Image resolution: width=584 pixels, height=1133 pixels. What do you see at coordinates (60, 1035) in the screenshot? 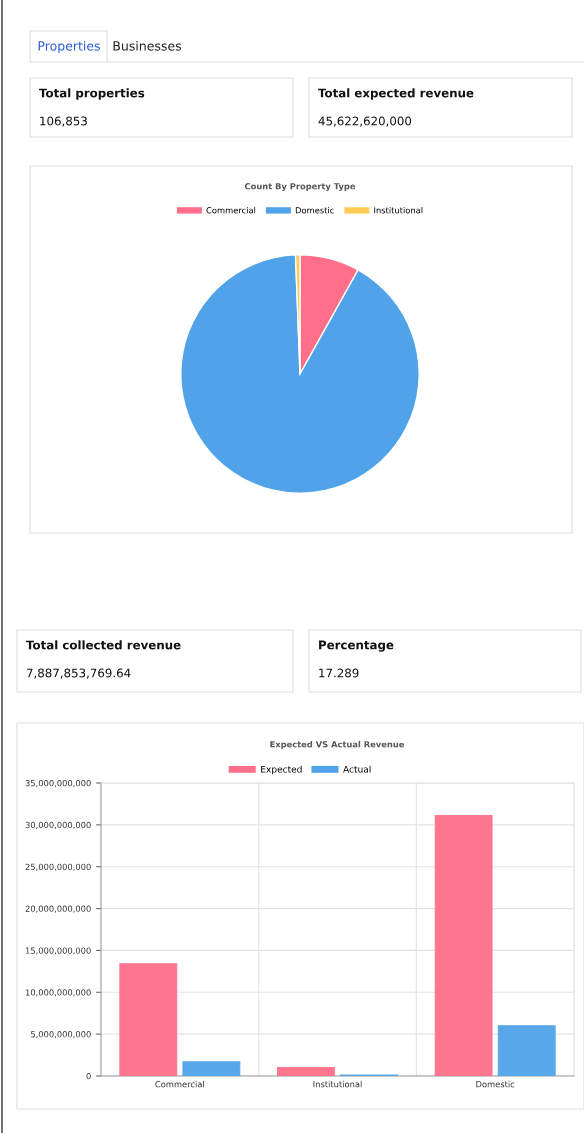
I see `y-tick-label: 5,000,000,000` at bounding box center [60, 1035].